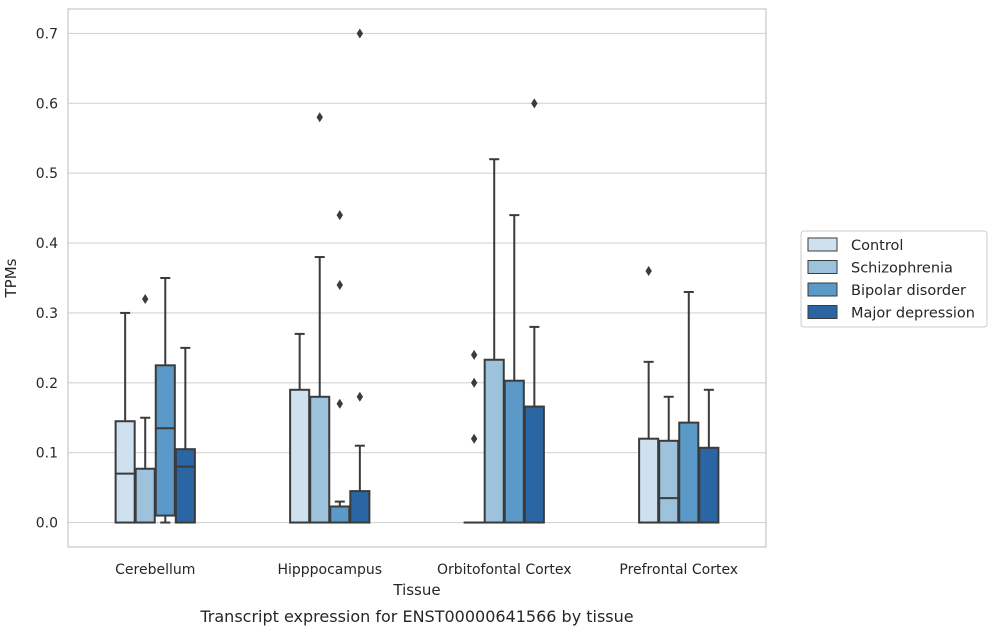 The height and width of the screenshot is (634, 997). What do you see at coordinates (416, 590) in the screenshot?
I see `x-axis-label: Tissue` at bounding box center [416, 590].